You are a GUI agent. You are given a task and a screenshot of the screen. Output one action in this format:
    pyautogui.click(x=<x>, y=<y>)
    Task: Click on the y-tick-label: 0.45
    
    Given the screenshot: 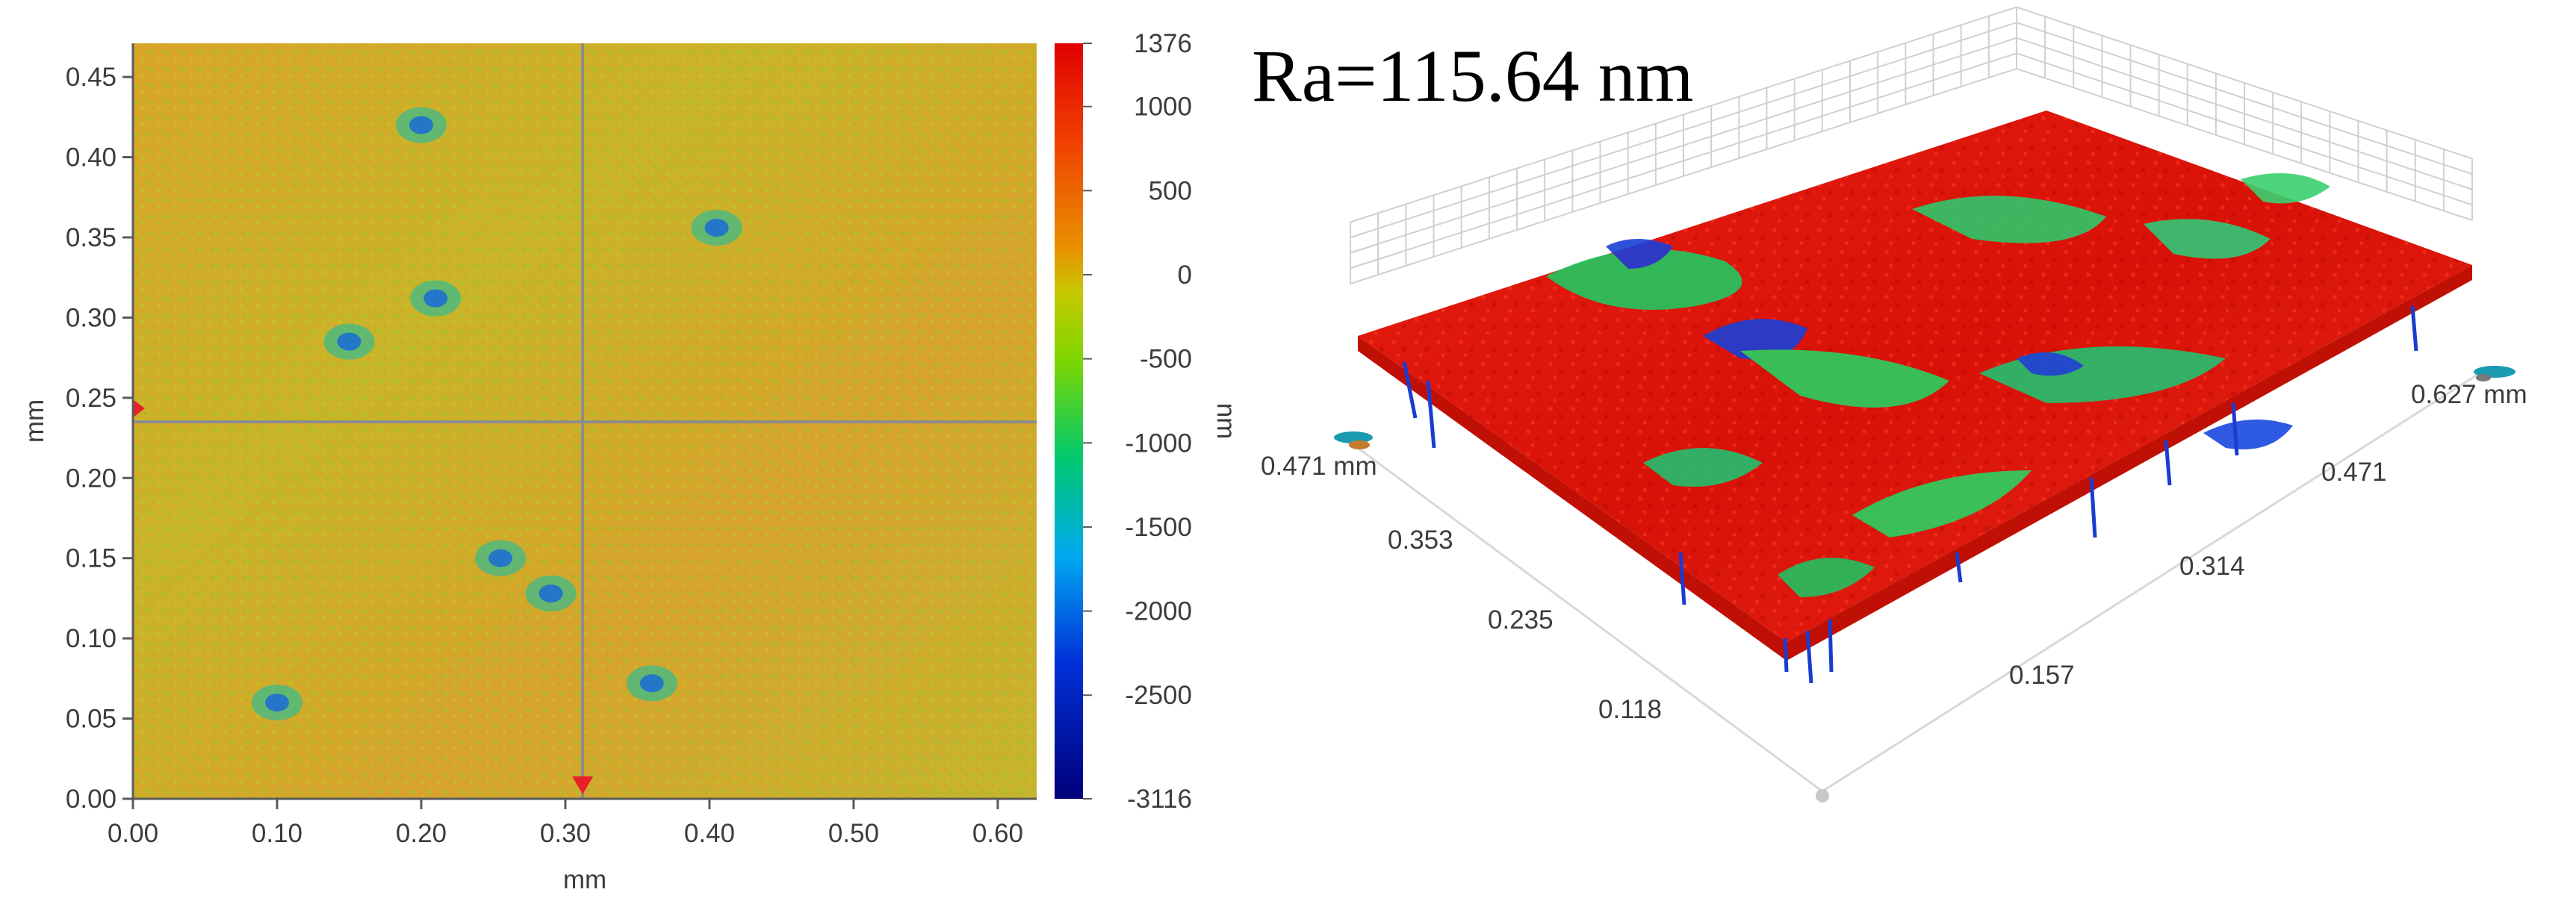 What is the action you would take?
    pyautogui.click(x=92, y=77)
    